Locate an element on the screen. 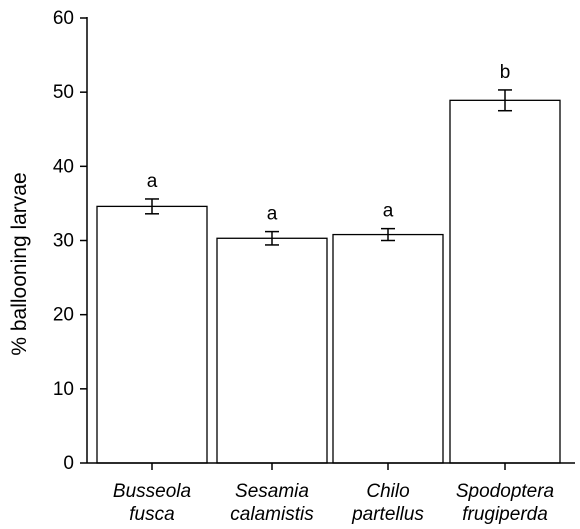 This screenshot has height=529, width=580. x-tick-label-1-line-1: Busseola is located at coordinates (152, 491).